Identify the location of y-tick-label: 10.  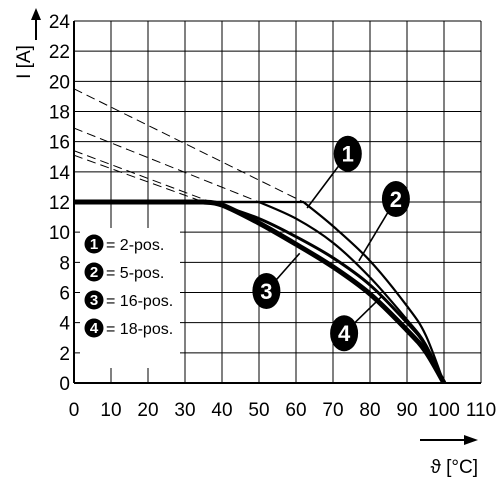
(59, 233).